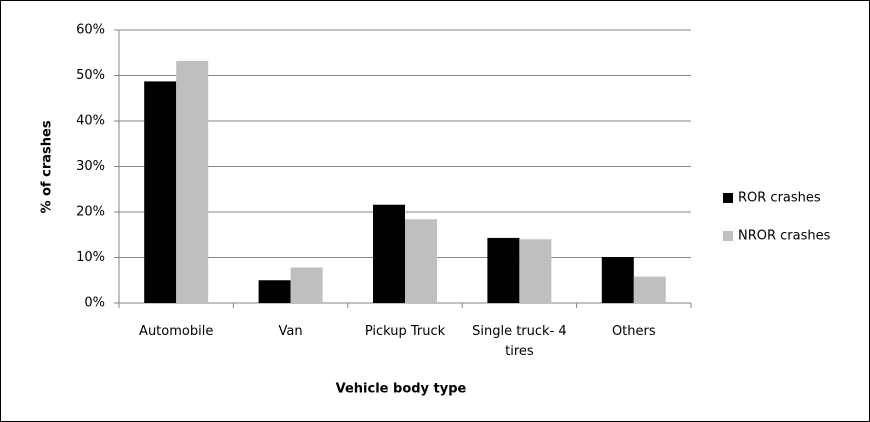 The height and width of the screenshot is (422, 870). I want to click on x-tick-label: Automobile, so click(176, 331).